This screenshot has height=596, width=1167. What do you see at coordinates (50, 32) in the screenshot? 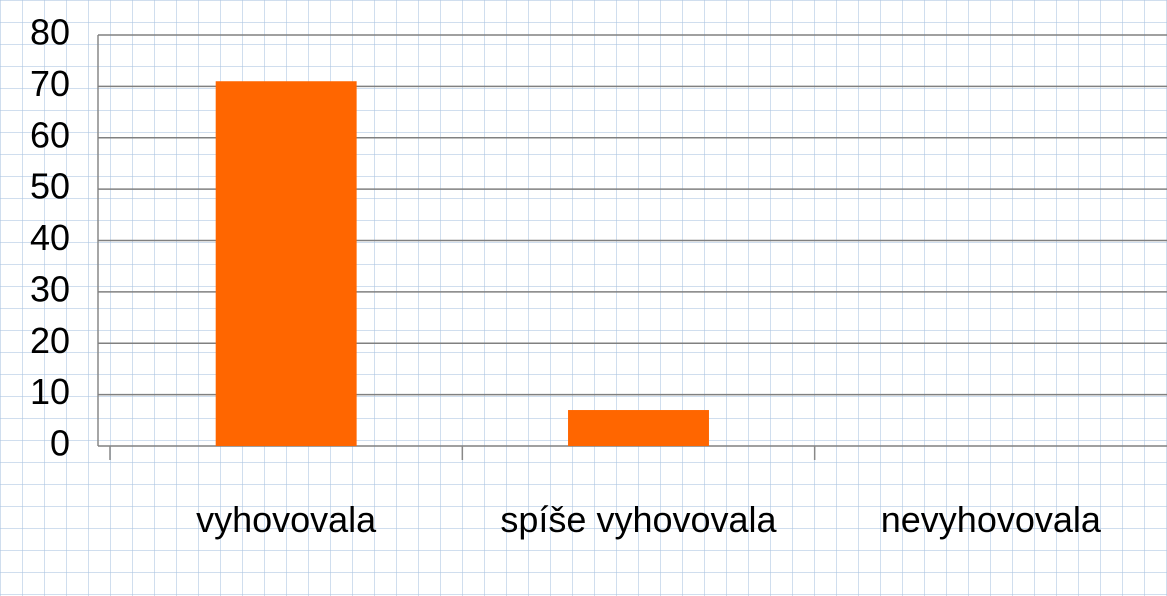
I see `y-tick-label: 80` at bounding box center [50, 32].